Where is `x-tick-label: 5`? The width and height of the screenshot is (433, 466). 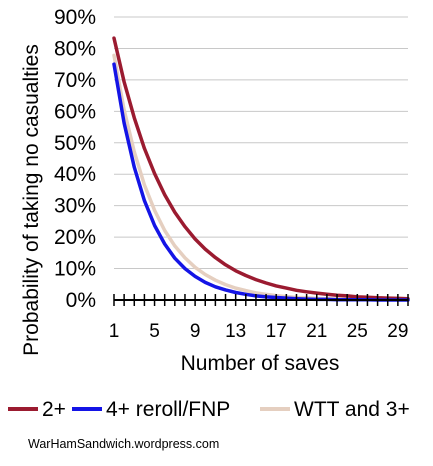
x-tick-label: 5 is located at coordinates (154, 331).